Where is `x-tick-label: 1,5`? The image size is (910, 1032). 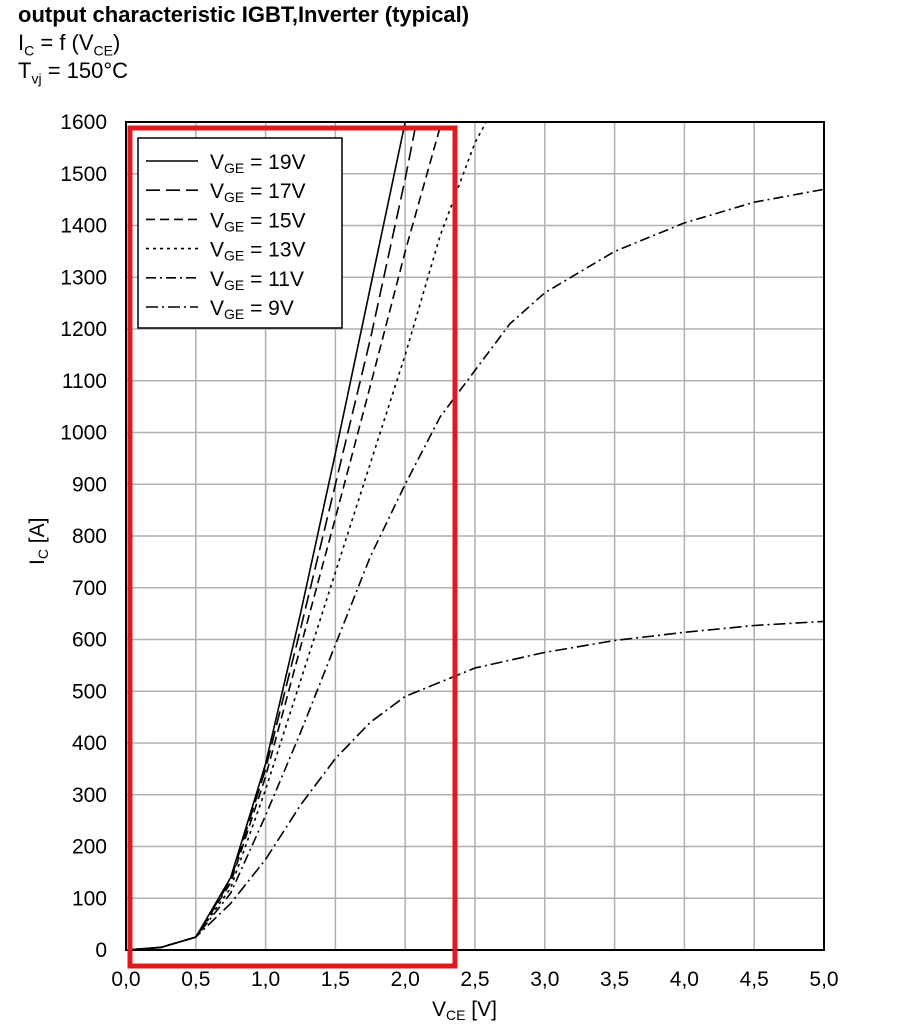
x-tick-label: 1,5 is located at coordinates (335, 979).